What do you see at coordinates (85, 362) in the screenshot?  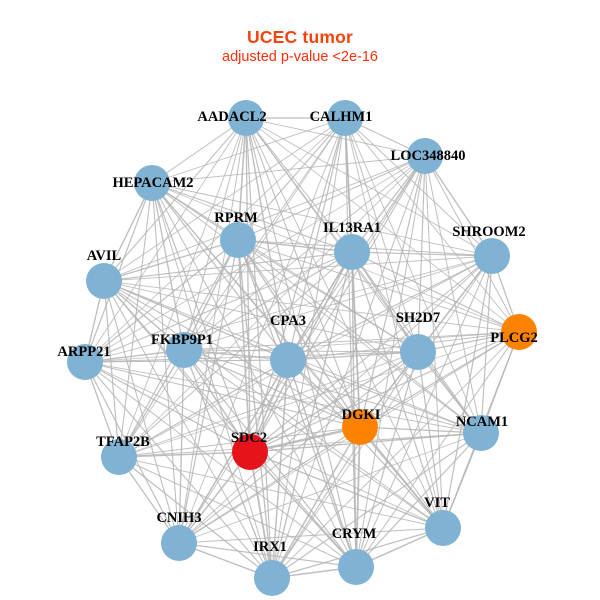 I see `graph-node-arpp21` at bounding box center [85, 362].